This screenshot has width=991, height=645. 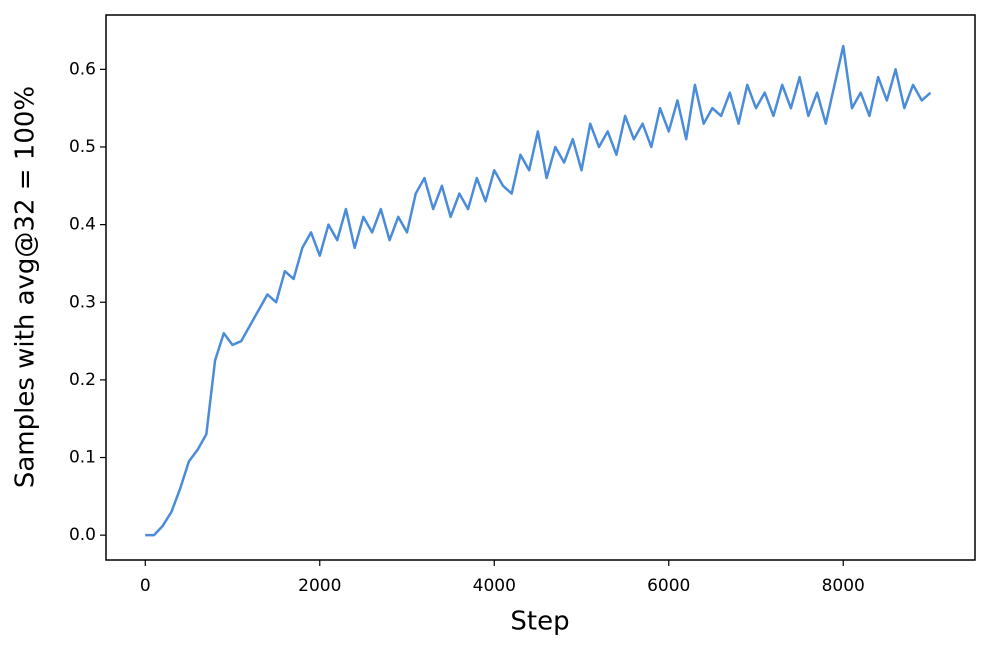 I want to click on x-tick-label: 8000, so click(x=843, y=586).